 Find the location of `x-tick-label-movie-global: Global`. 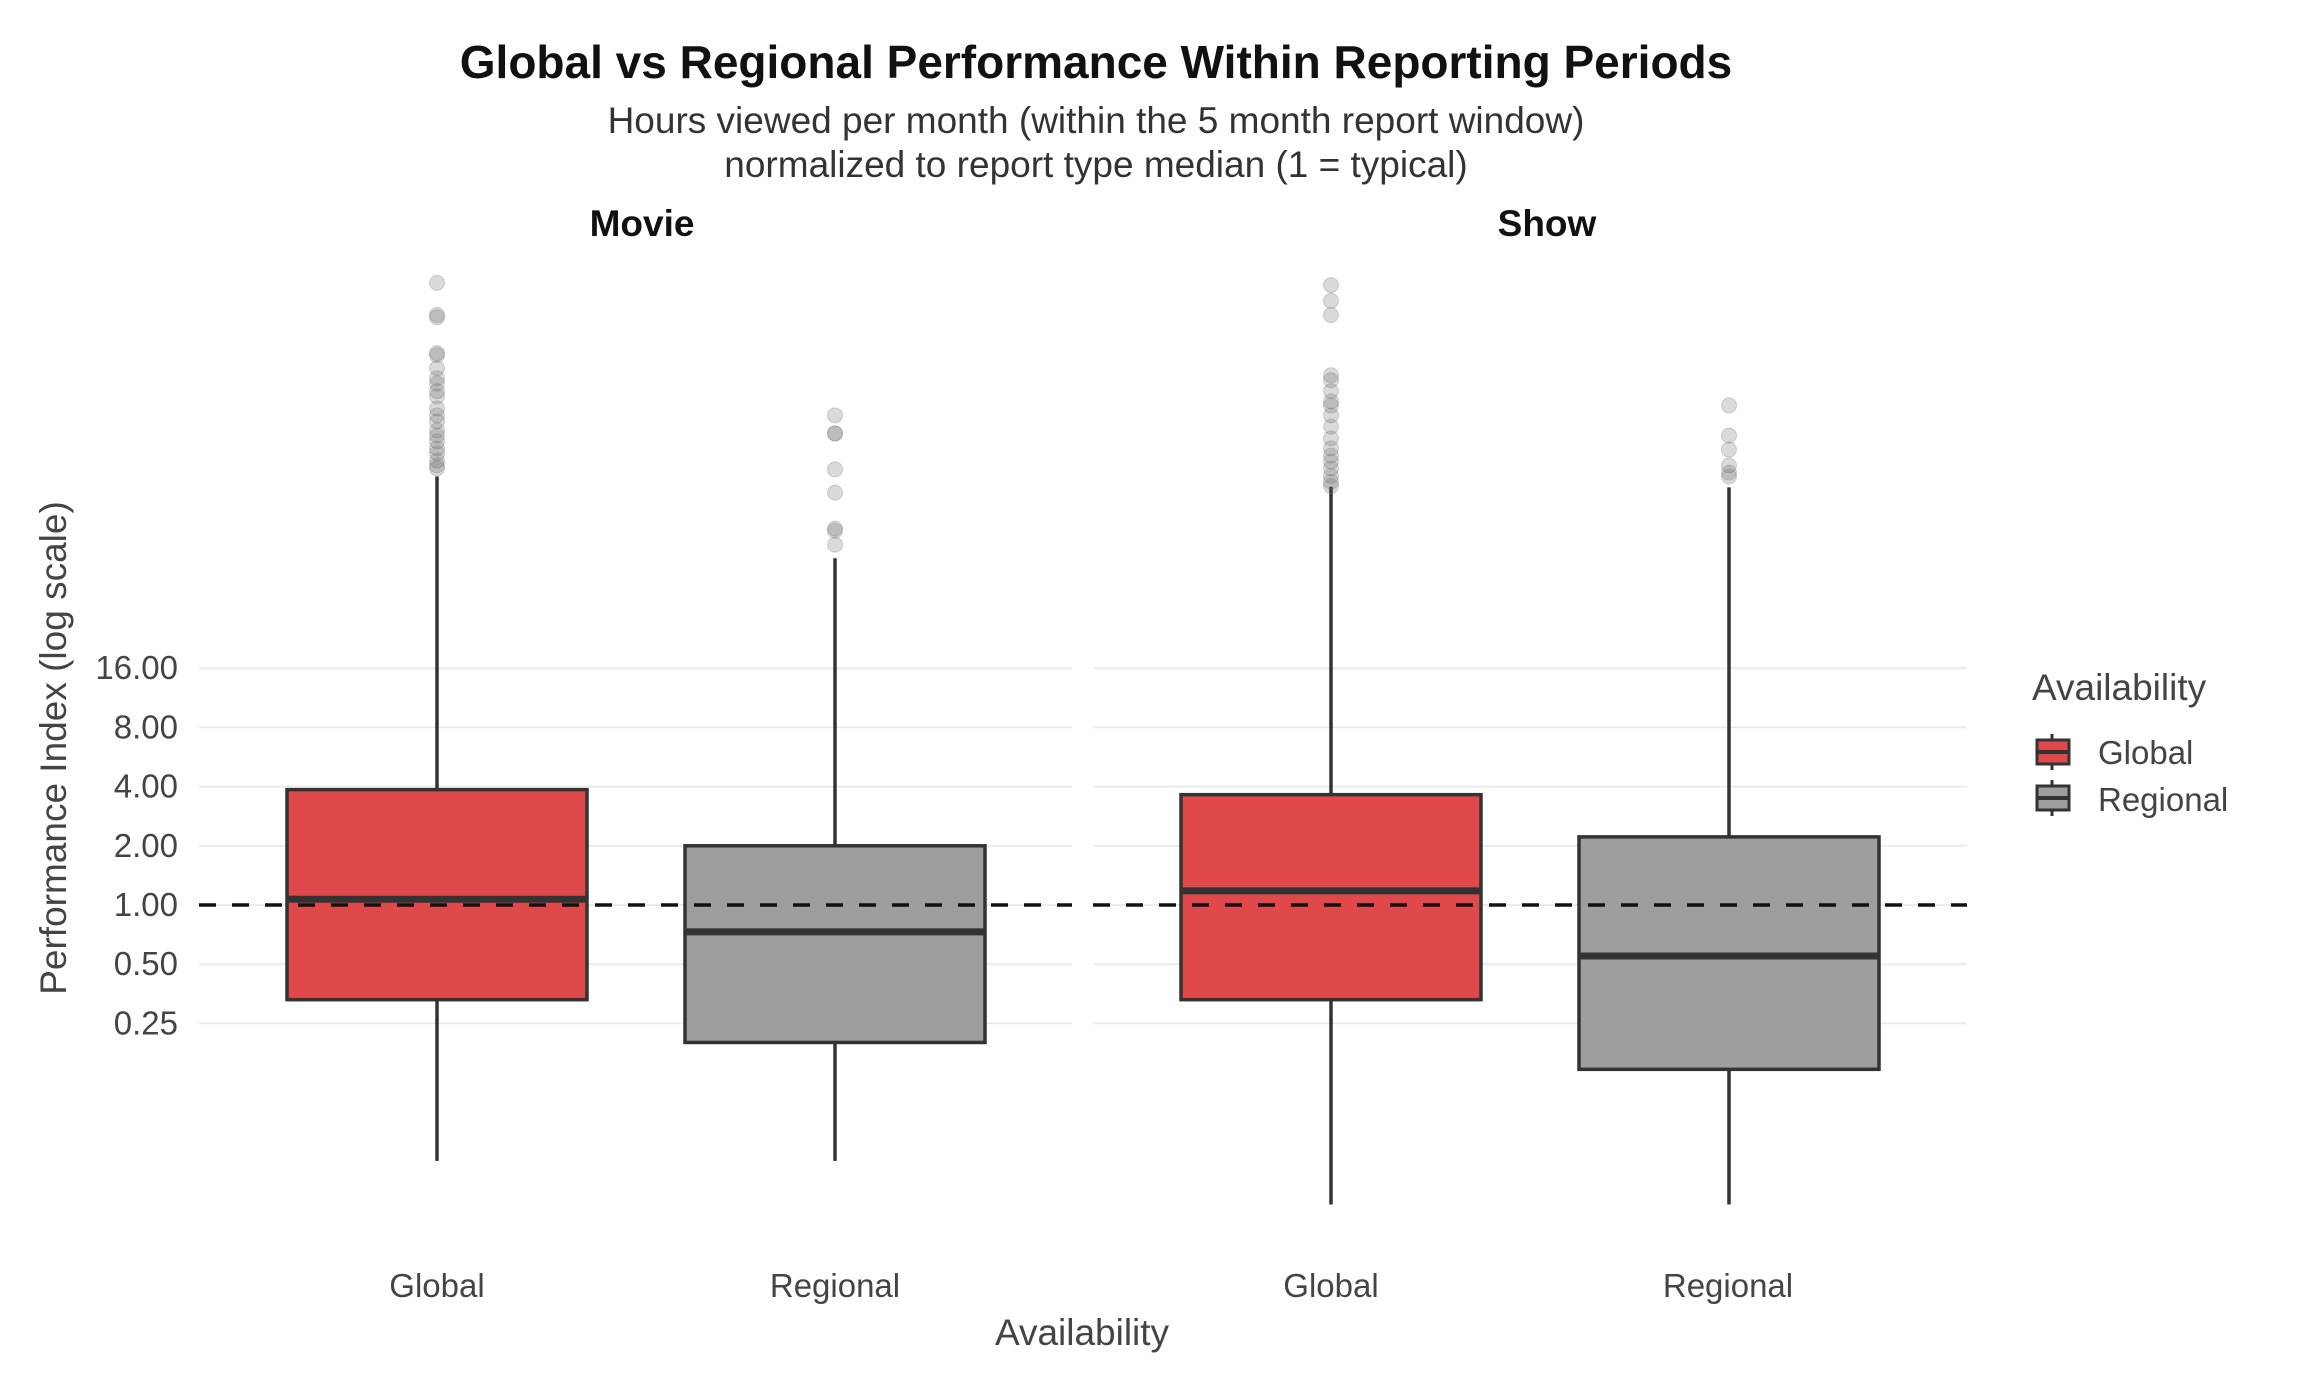

x-tick-label-movie-global: Global is located at coordinates (436, 1285).